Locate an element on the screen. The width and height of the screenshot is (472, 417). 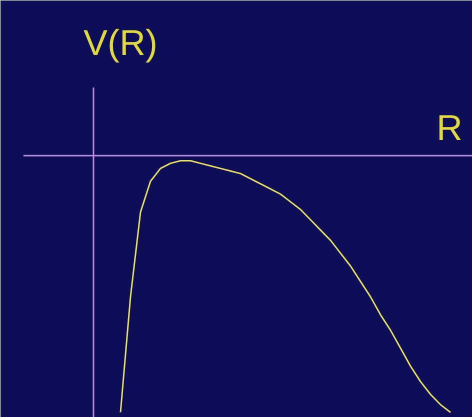
y-axis-title: V(R) is located at coordinates (121, 43).